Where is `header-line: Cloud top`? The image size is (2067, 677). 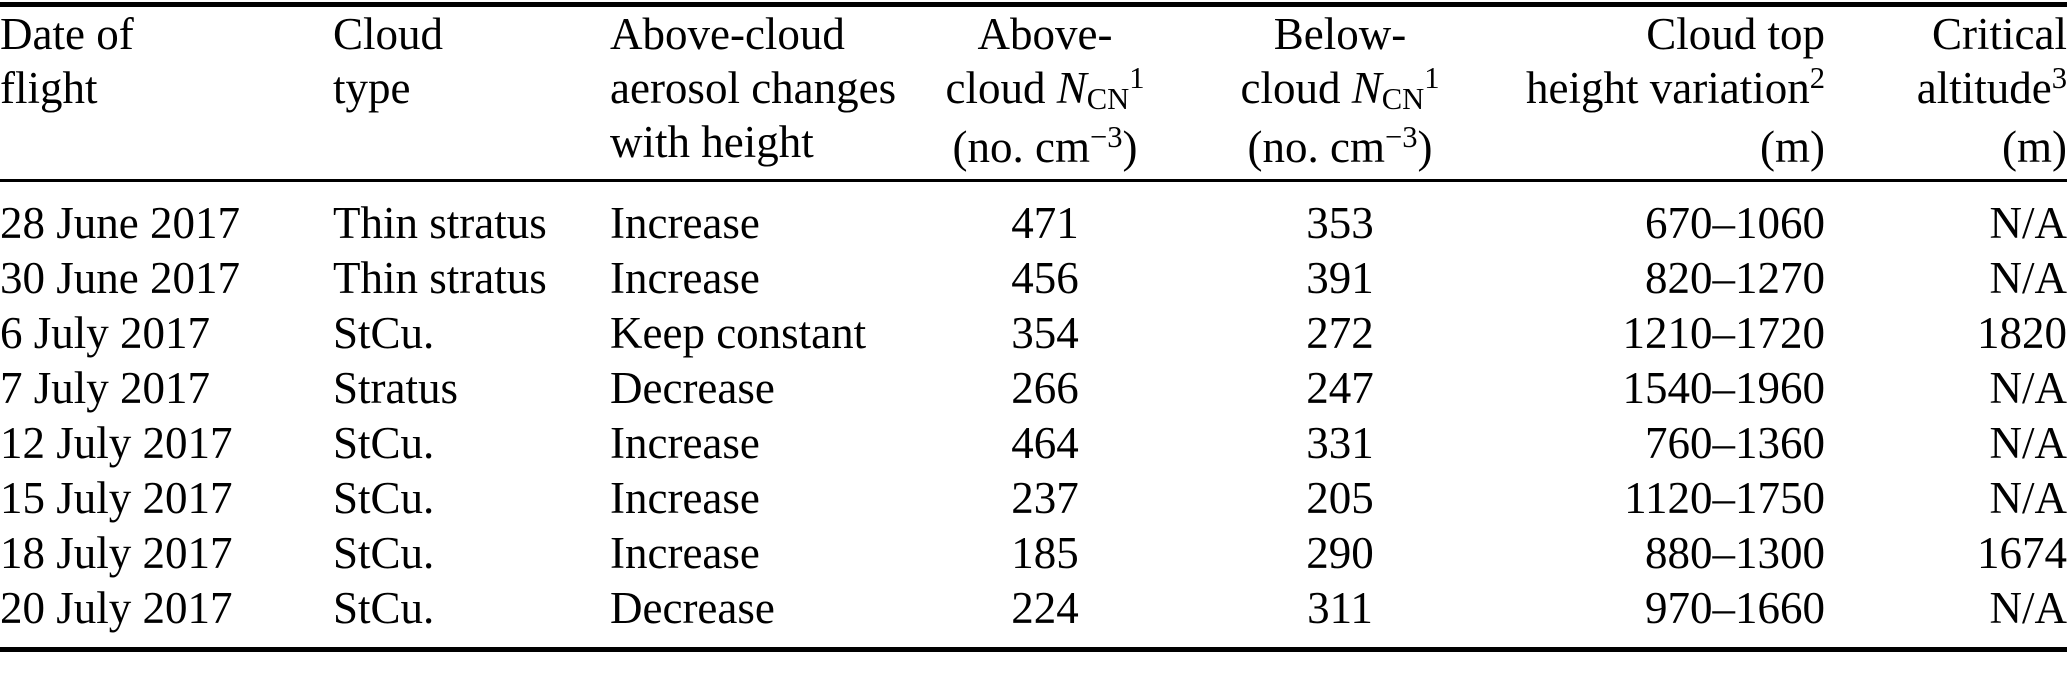 header-line: Cloud top is located at coordinates (1735, 34).